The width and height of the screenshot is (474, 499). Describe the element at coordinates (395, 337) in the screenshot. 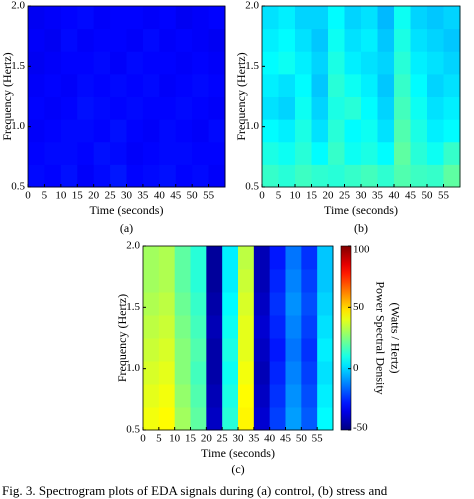

I see `colorbar-label: (Watts / Hertz)` at that location.